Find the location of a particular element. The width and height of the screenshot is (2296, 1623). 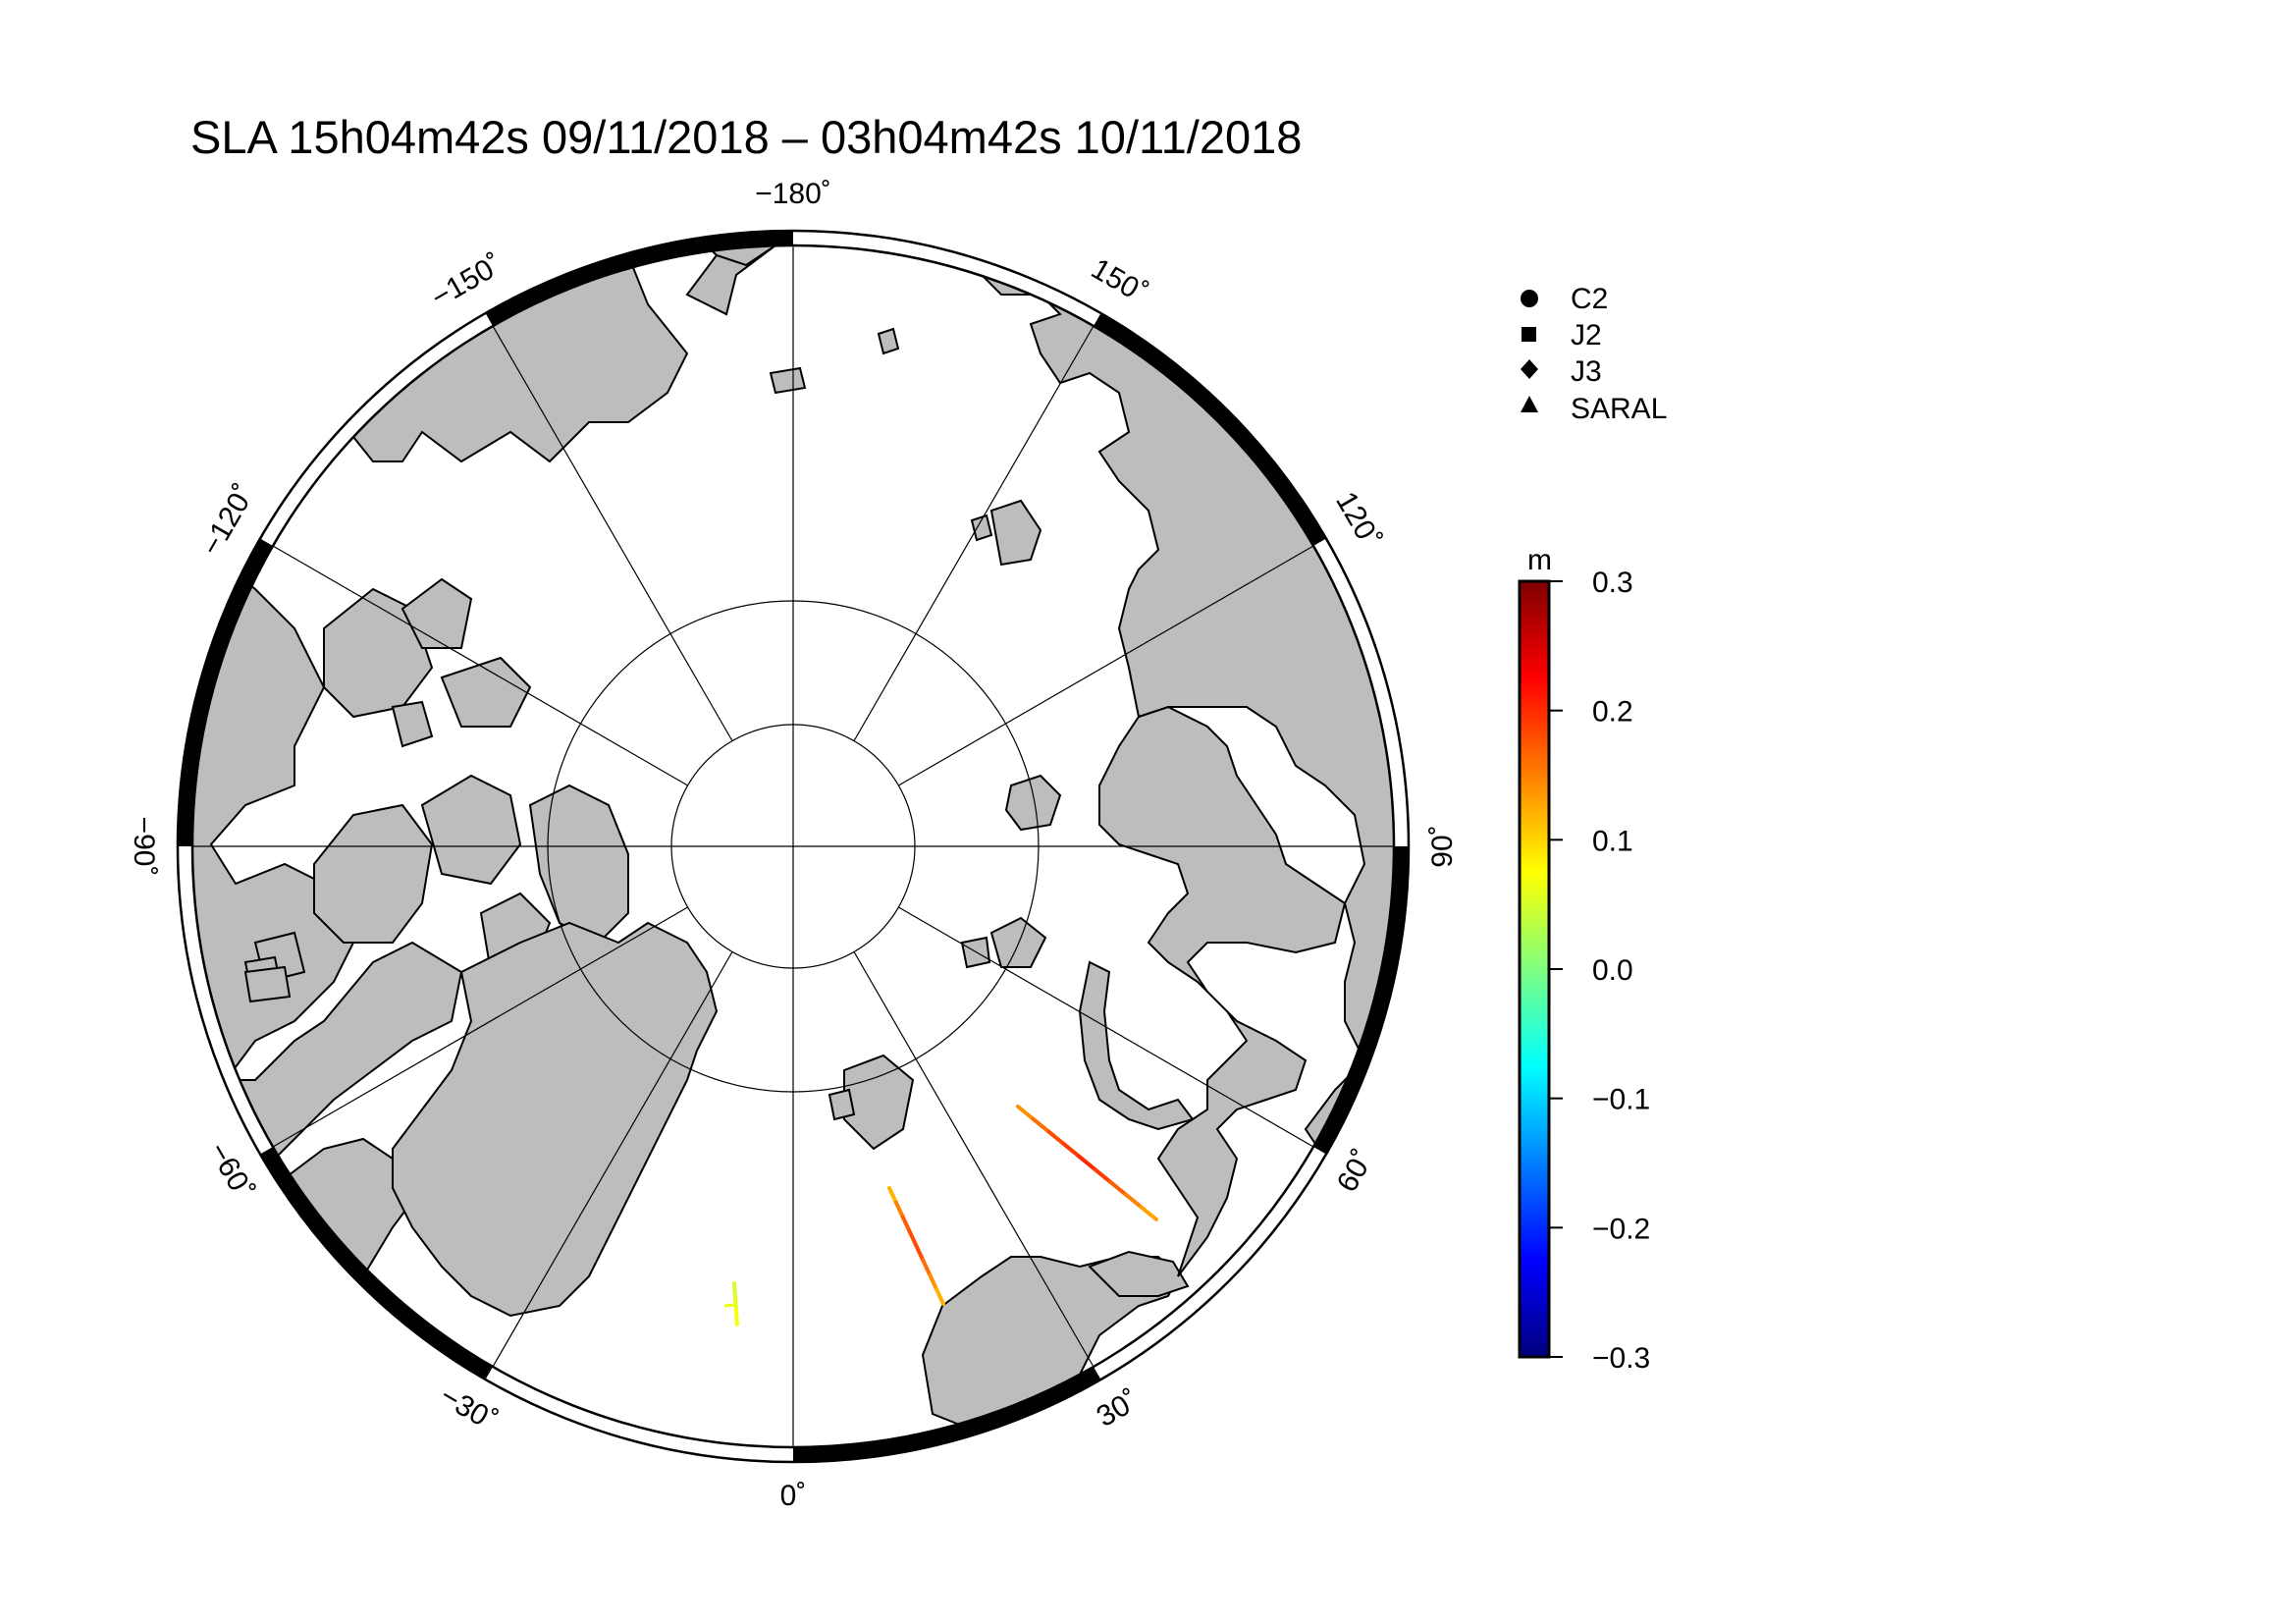

colorbar-unit: m is located at coordinates (1540, 560).